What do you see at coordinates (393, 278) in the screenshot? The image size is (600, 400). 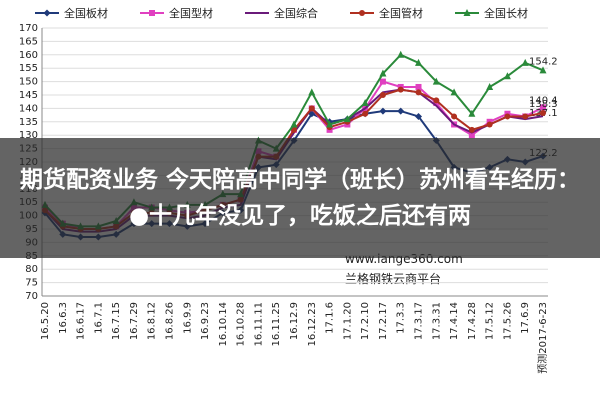 I see `source: 兰格钢铁云商平台` at bounding box center [393, 278].